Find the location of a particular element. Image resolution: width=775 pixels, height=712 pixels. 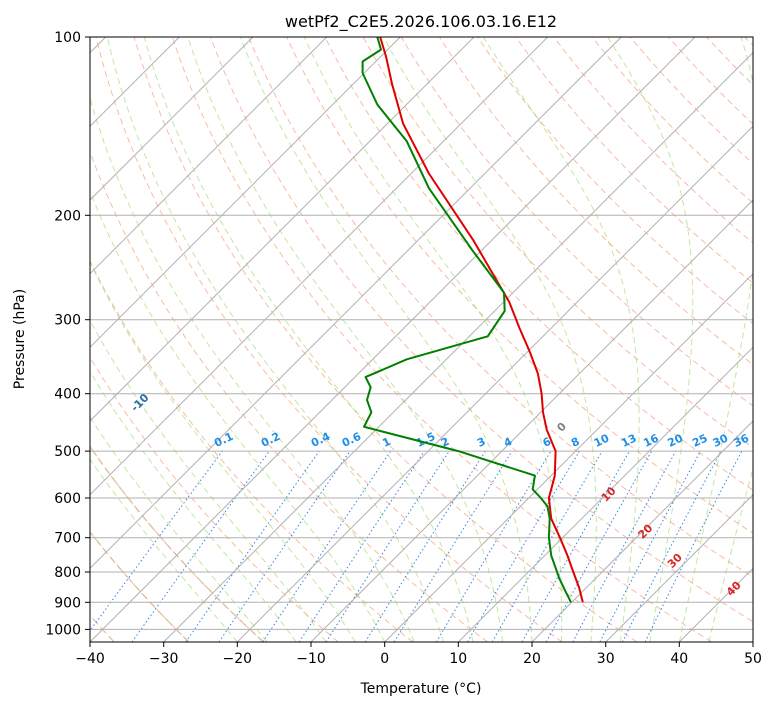

x-axis-label: Temperature (°C) is located at coordinates (421, 689).